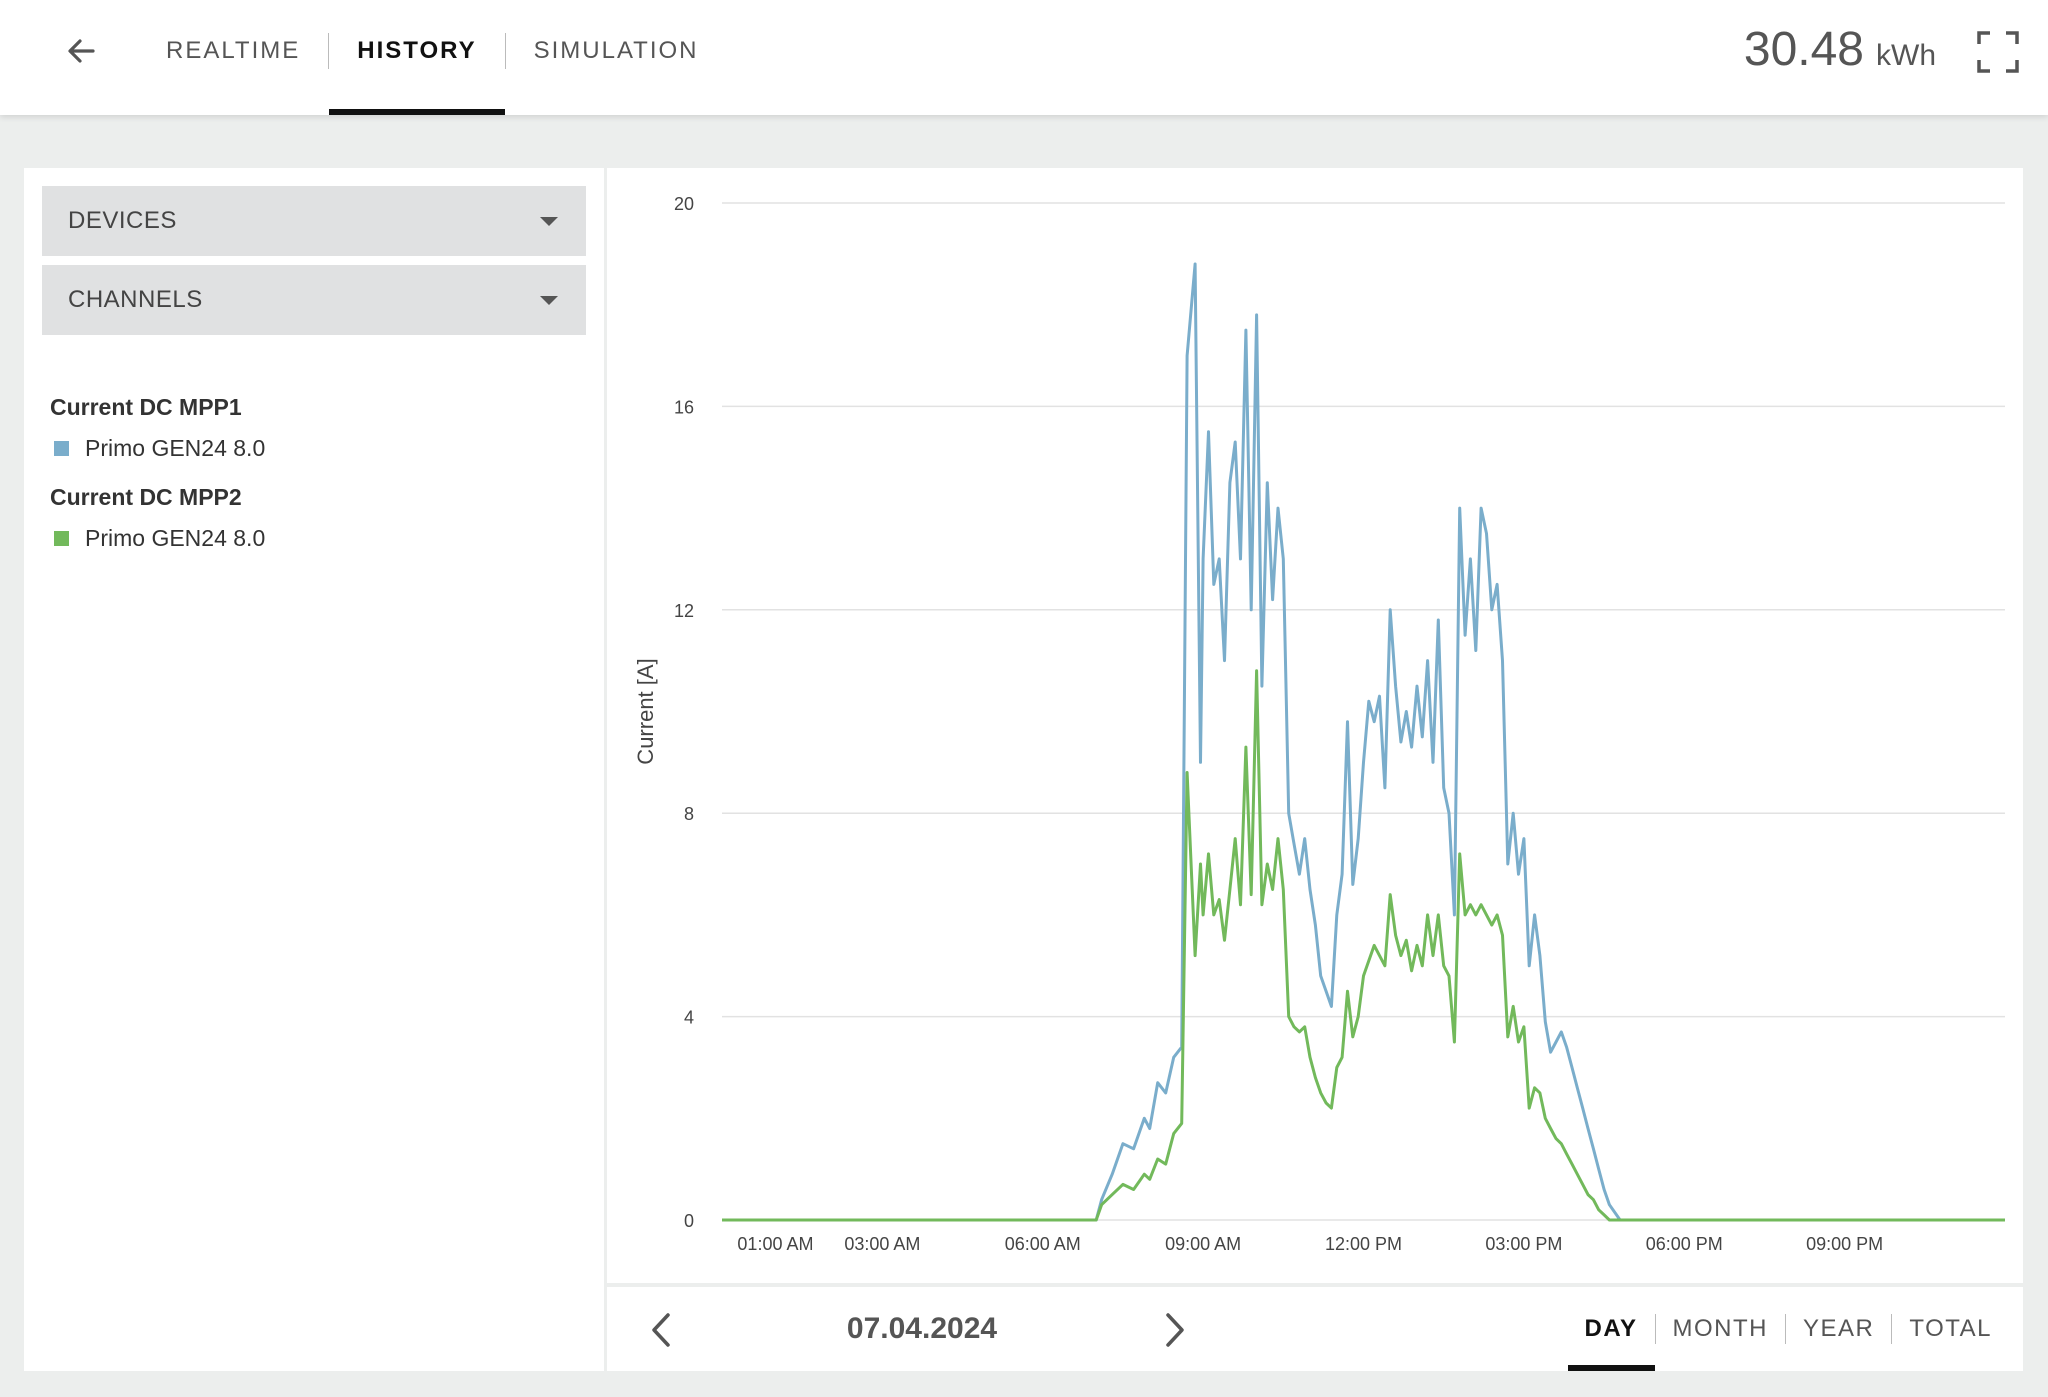 The height and width of the screenshot is (1397, 2048). I want to click on legend-swatch-green, so click(61, 538).